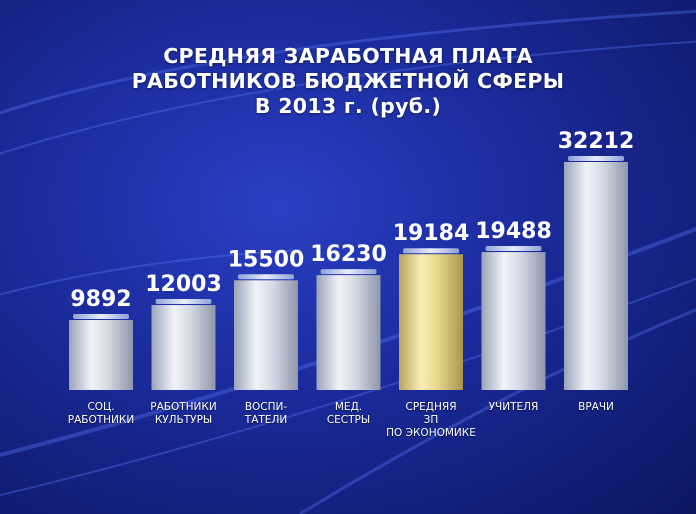 The width and height of the screenshot is (696, 514). Describe the element at coordinates (266, 420) in the screenshot. I see `category-label-line: татели` at that location.